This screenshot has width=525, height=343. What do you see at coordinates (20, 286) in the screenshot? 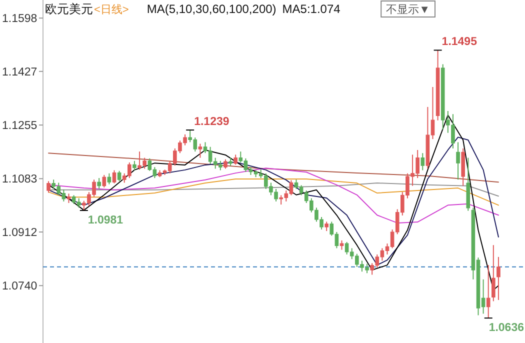
I see `y-tick-label: 1.0740` at bounding box center [20, 286].